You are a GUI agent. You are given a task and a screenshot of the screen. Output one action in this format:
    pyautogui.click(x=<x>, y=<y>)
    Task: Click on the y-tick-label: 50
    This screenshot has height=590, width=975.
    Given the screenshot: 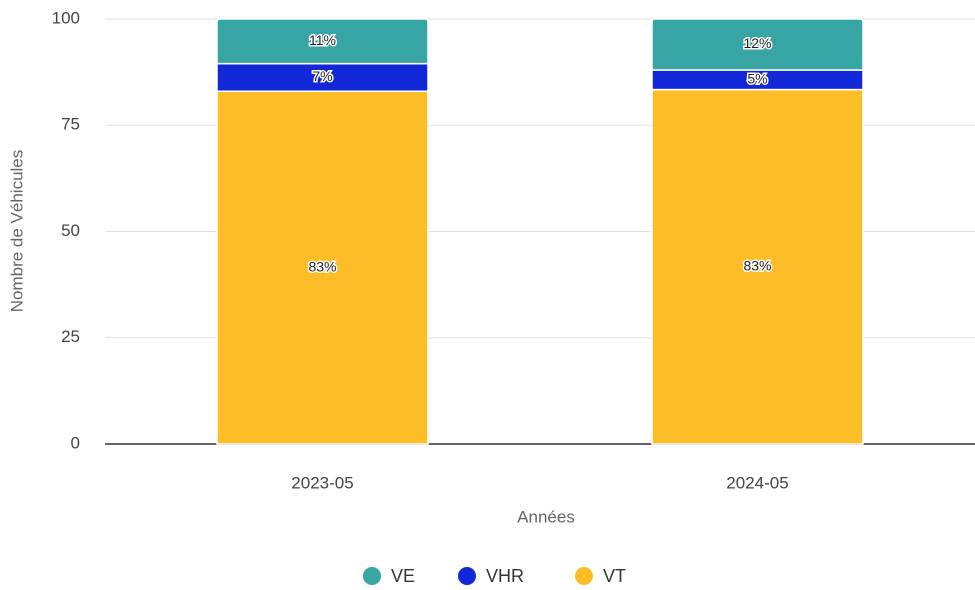 What is the action you would take?
    pyautogui.click(x=70, y=230)
    